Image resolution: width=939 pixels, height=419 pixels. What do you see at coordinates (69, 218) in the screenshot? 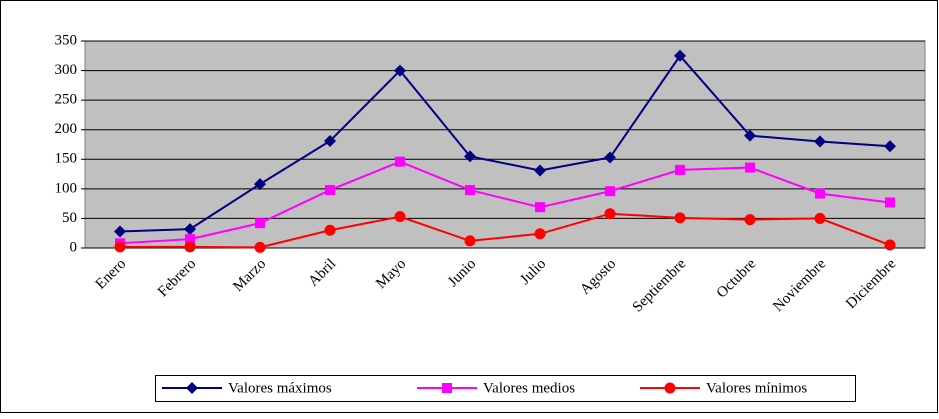
I see `y-tick-label: 50` at bounding box center [69, 218].